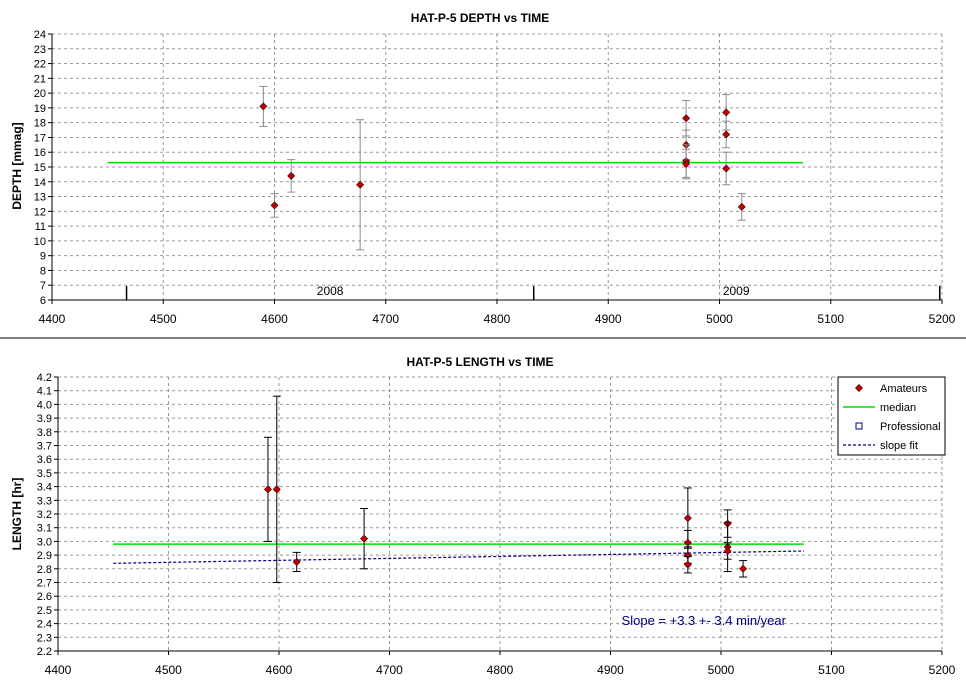  I want to click on y-tick-label: 3.9, so click(44, 419).